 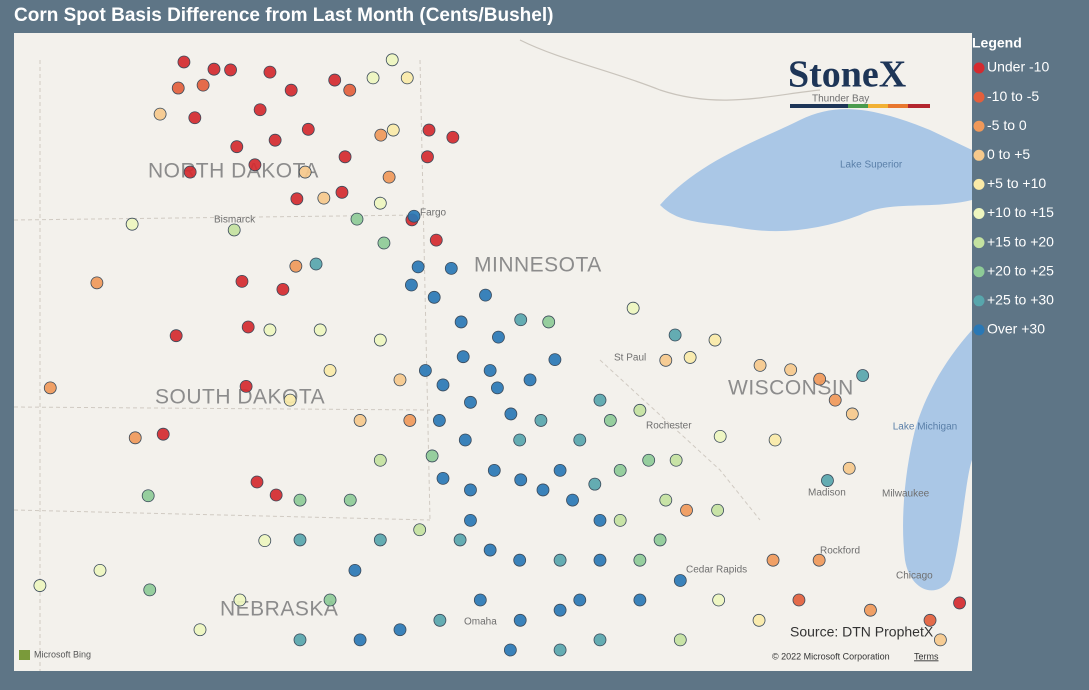 What do you see at coordinates (480, 622) in the screenshot?
I see `place-label: Omaha` at bounding box center [480, 622].